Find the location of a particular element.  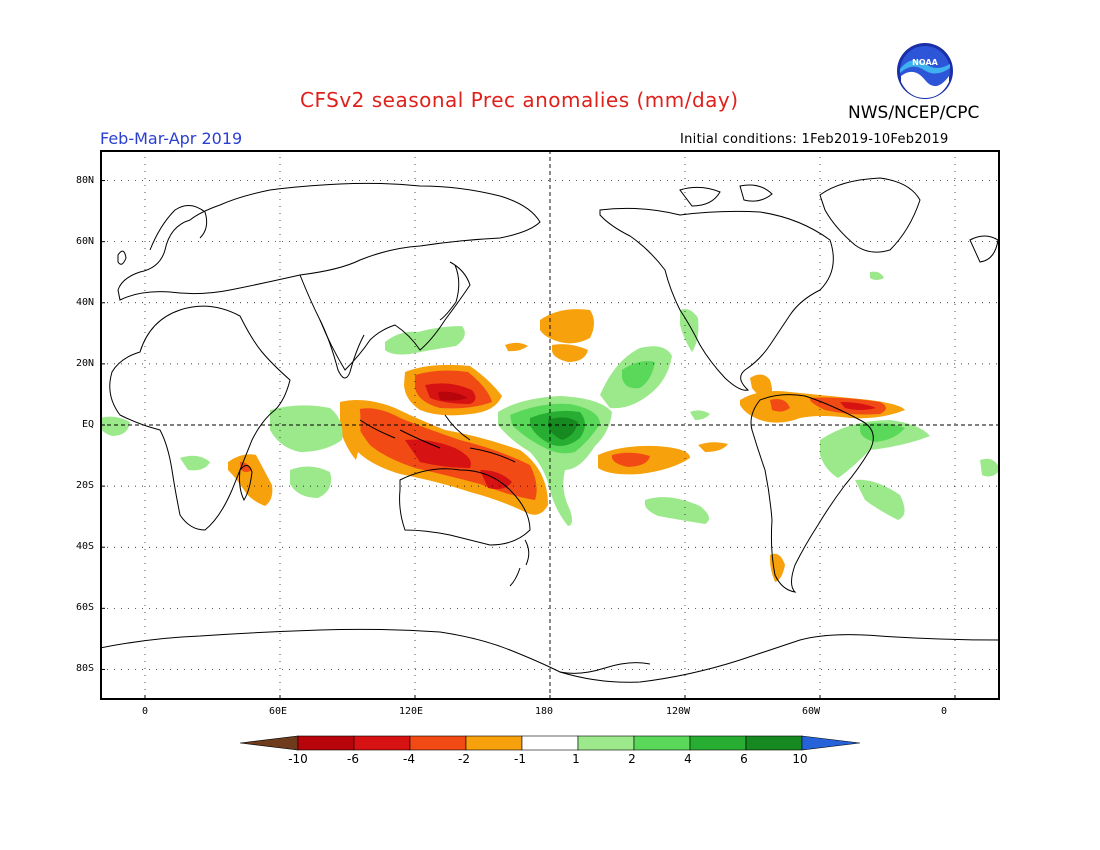

colorbar-label-10: 10 is located at coordinates (800, 759).